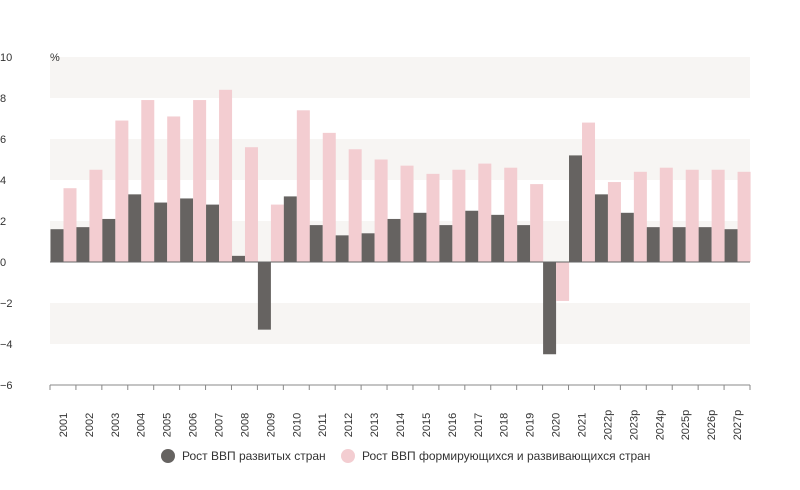 Image resolution: width=800 pixels, height=490 pixels. I want to click on x-tick-label: 2010, so click(297, 425).